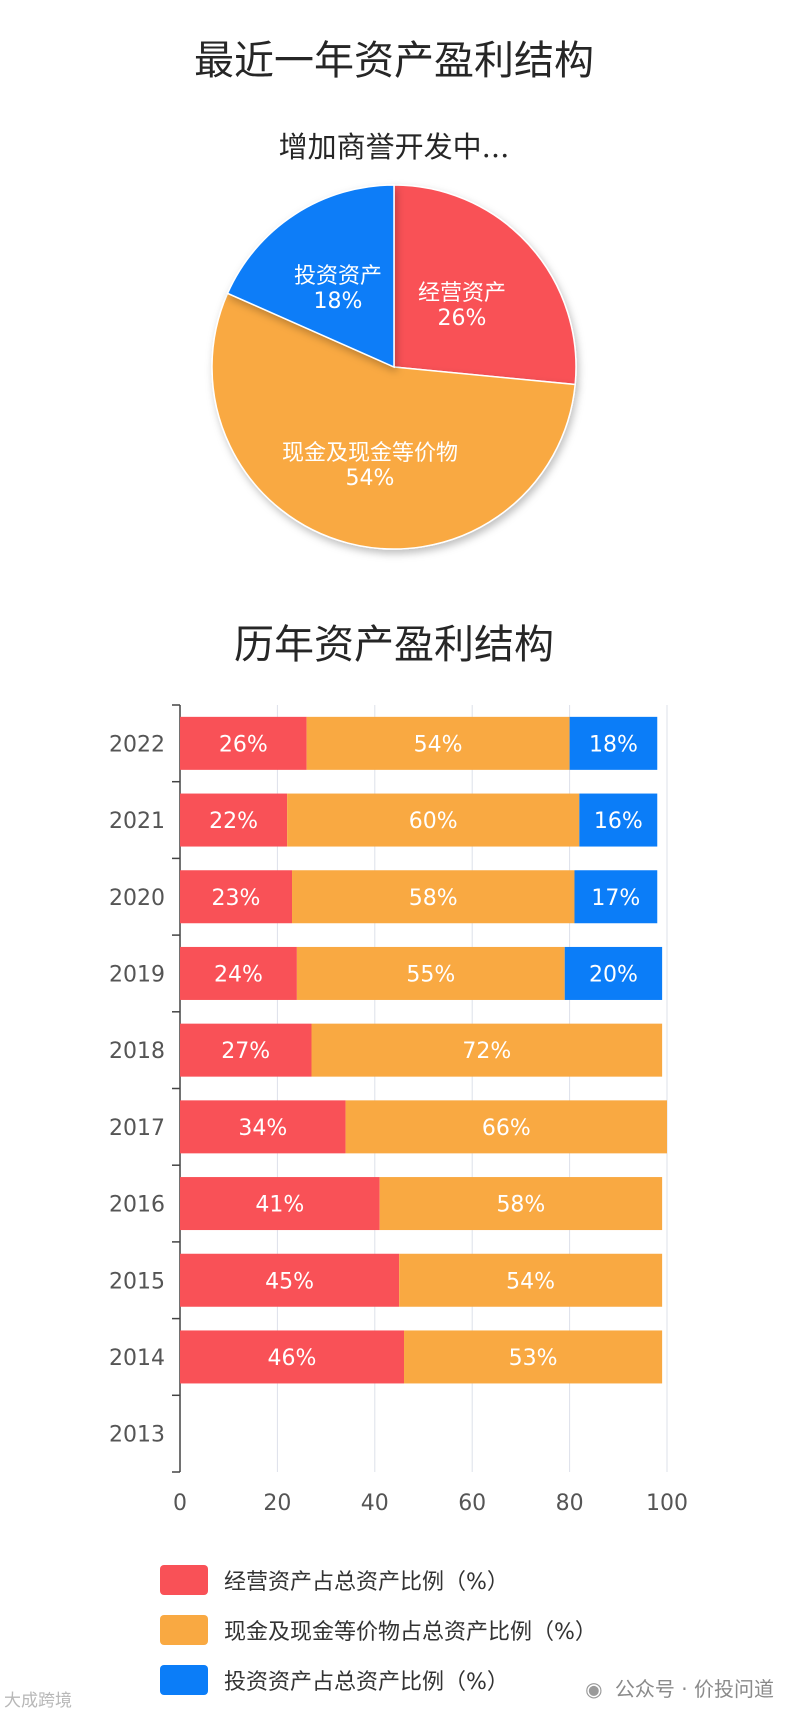 This screenshot has width=788, height=1712. Describe the element at coordinates (370, 478) in the screenshot. I see `pie-slice-value-1: 54%` at that location.